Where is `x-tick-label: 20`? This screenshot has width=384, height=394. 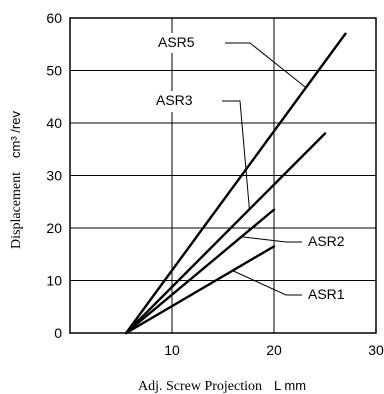
x-tick-label: 20 is located at coordinates (274, 350).